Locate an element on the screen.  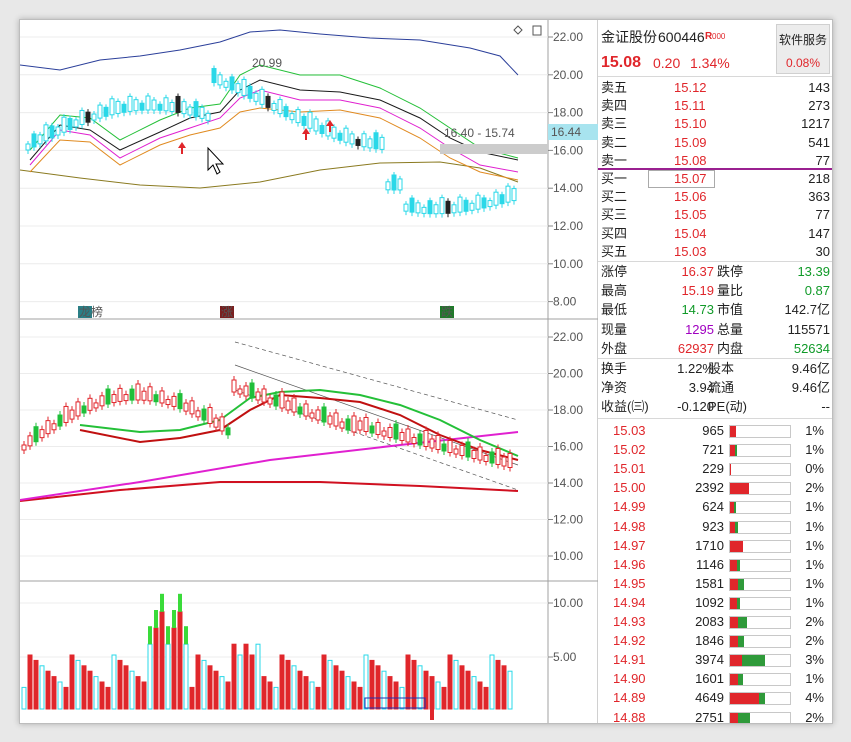
stat-row: 最高 15.19 量比 0.87 is located at coordinates (715, 290).